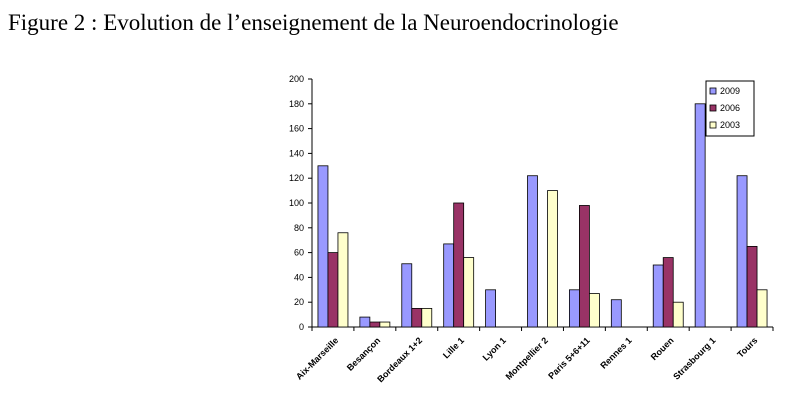 The image size is (789, 404). Describe the element at coordinates (301, 327) in the screenshot. I see `y-tick-label: 0` at that location.